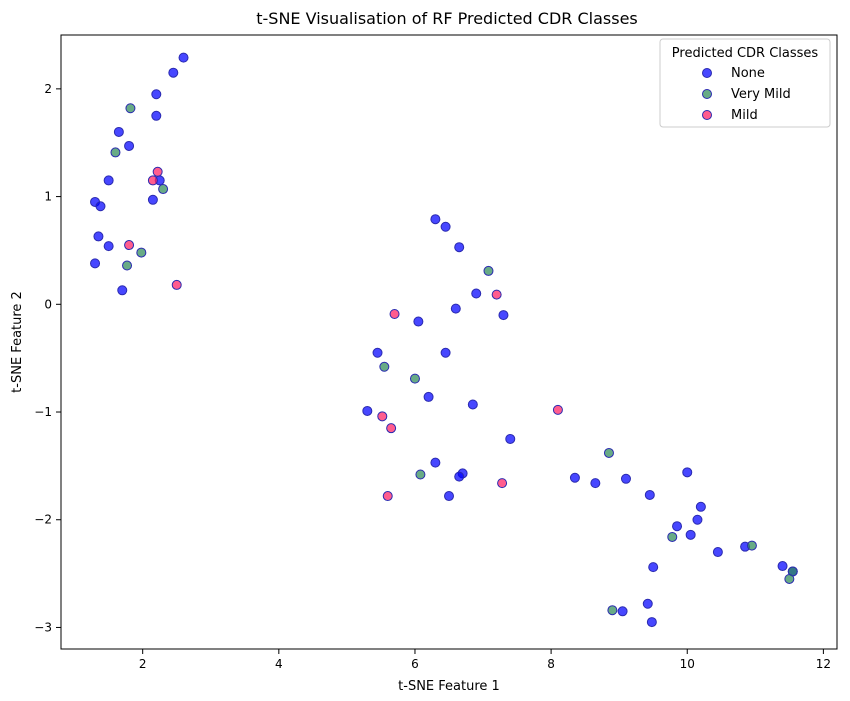 This screenshot has height=701, width=850. I want to click on x-tick-label: 12, so click(823, 664).